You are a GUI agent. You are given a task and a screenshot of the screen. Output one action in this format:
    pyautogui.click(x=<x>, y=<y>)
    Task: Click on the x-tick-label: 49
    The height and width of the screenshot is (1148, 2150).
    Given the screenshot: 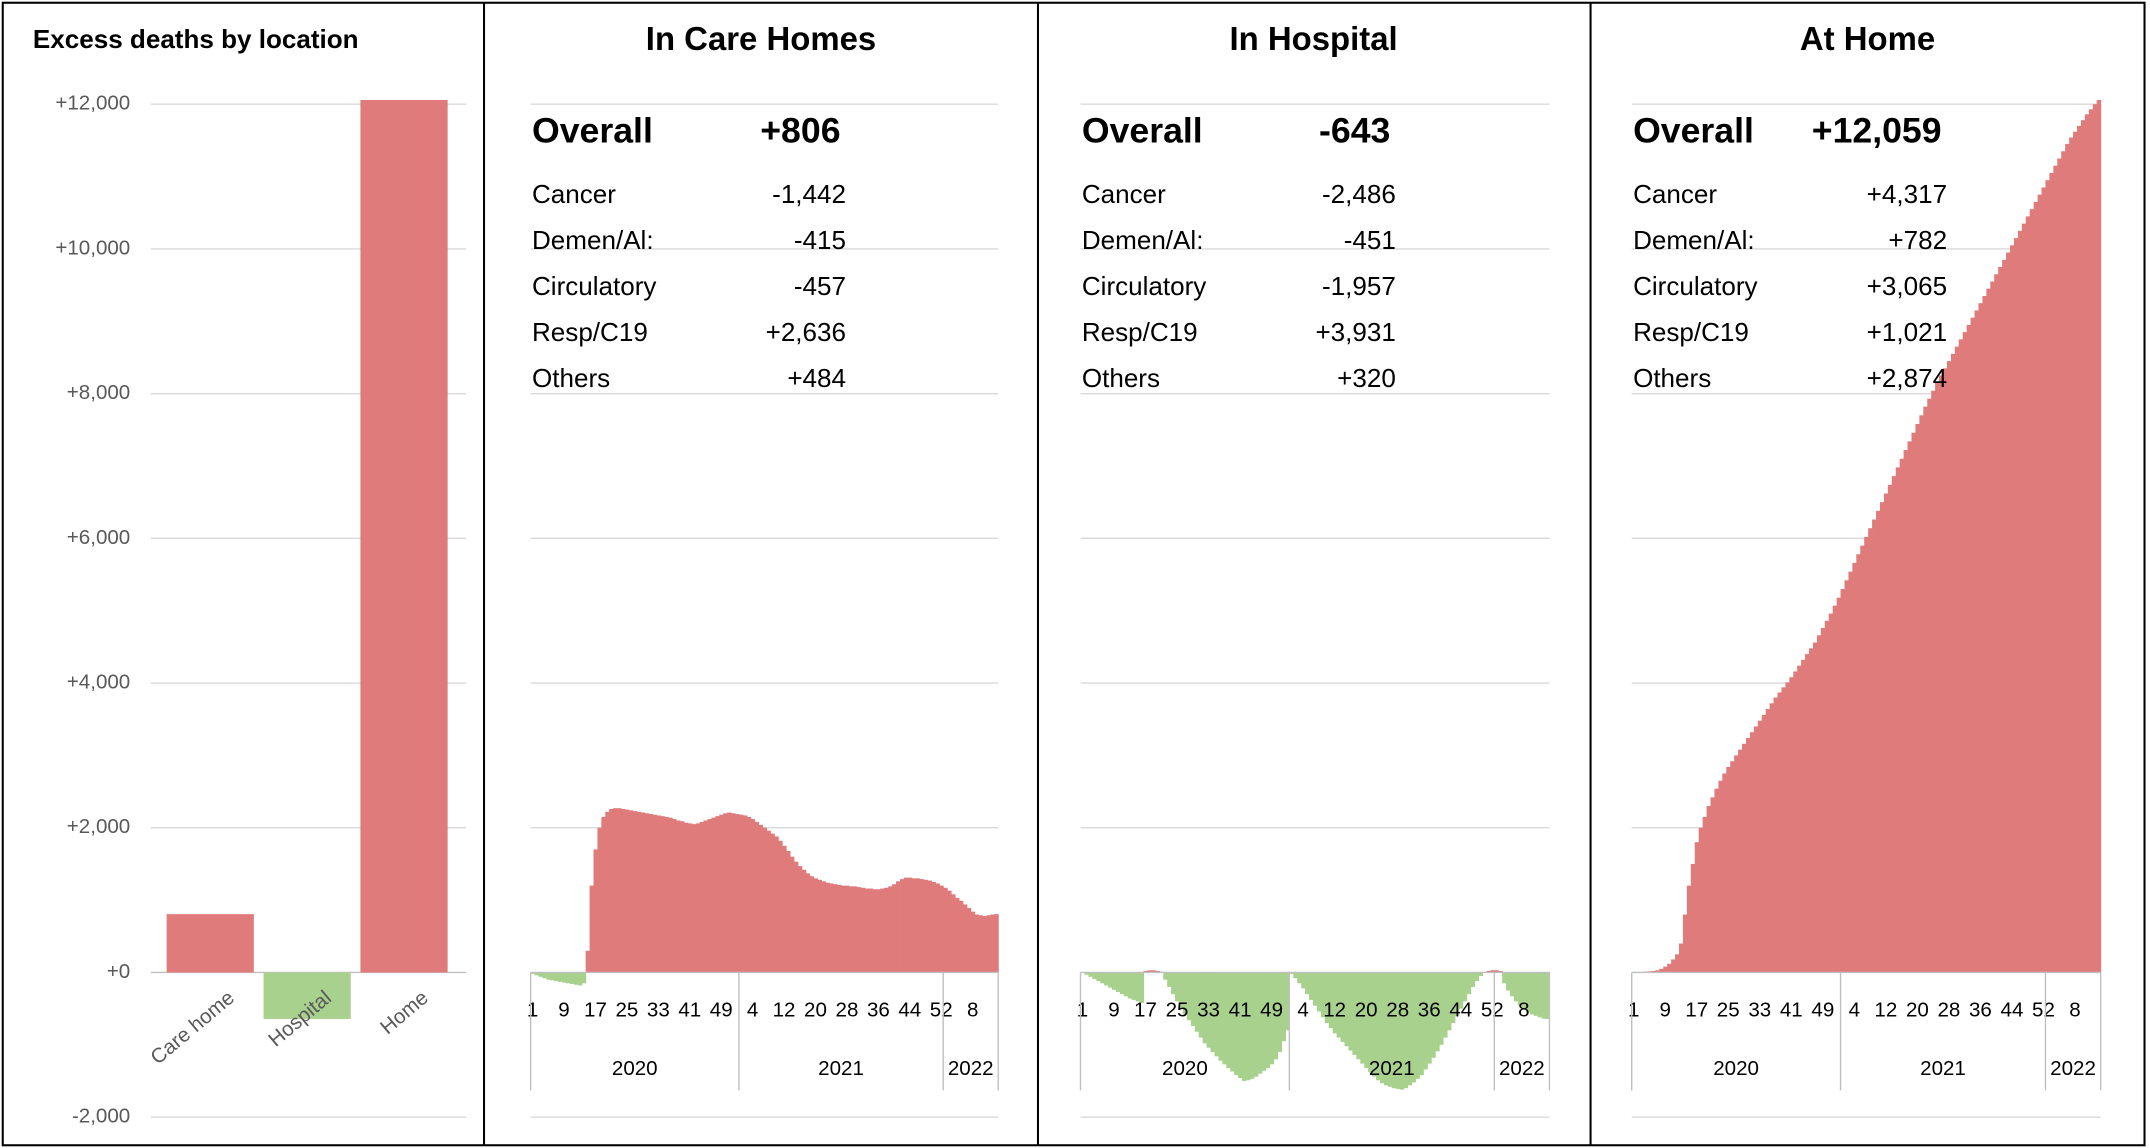 What is the action you would take?
    pyautogui.click(x=1822, y=1009)
    